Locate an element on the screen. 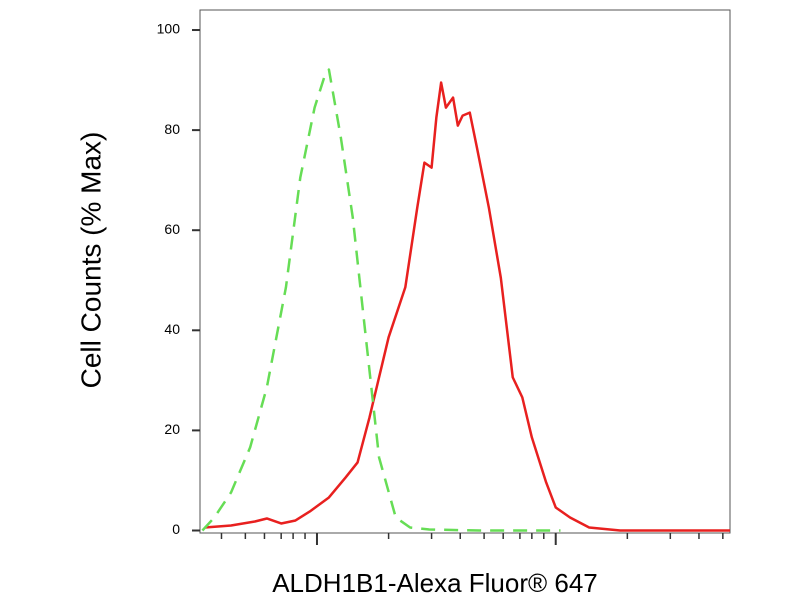  y-tick-label: 40 is located at coordinates (172, 329).